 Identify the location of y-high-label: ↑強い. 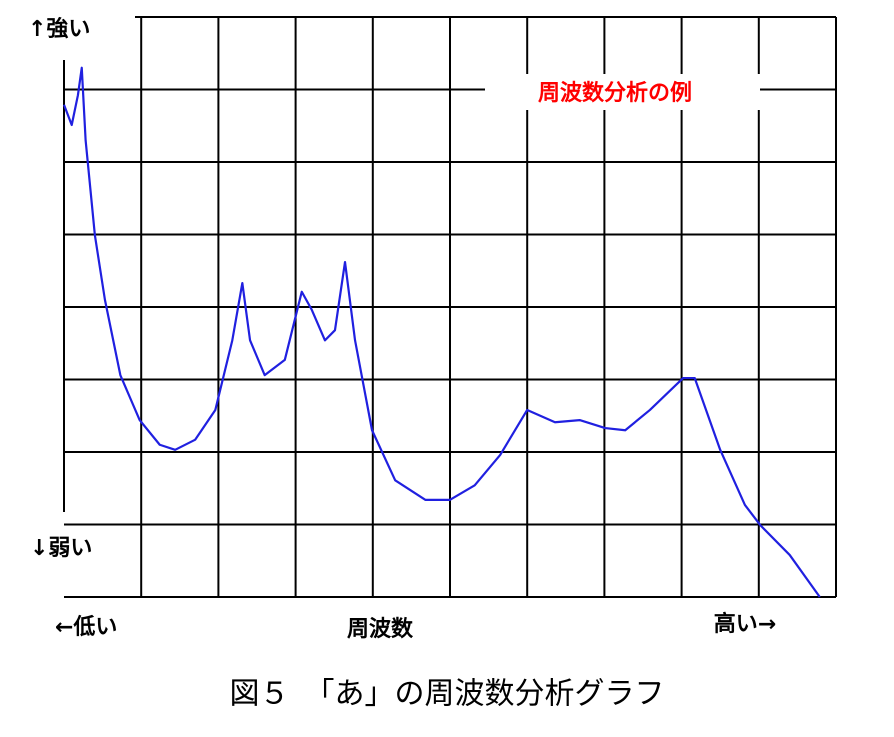
(59, 29).